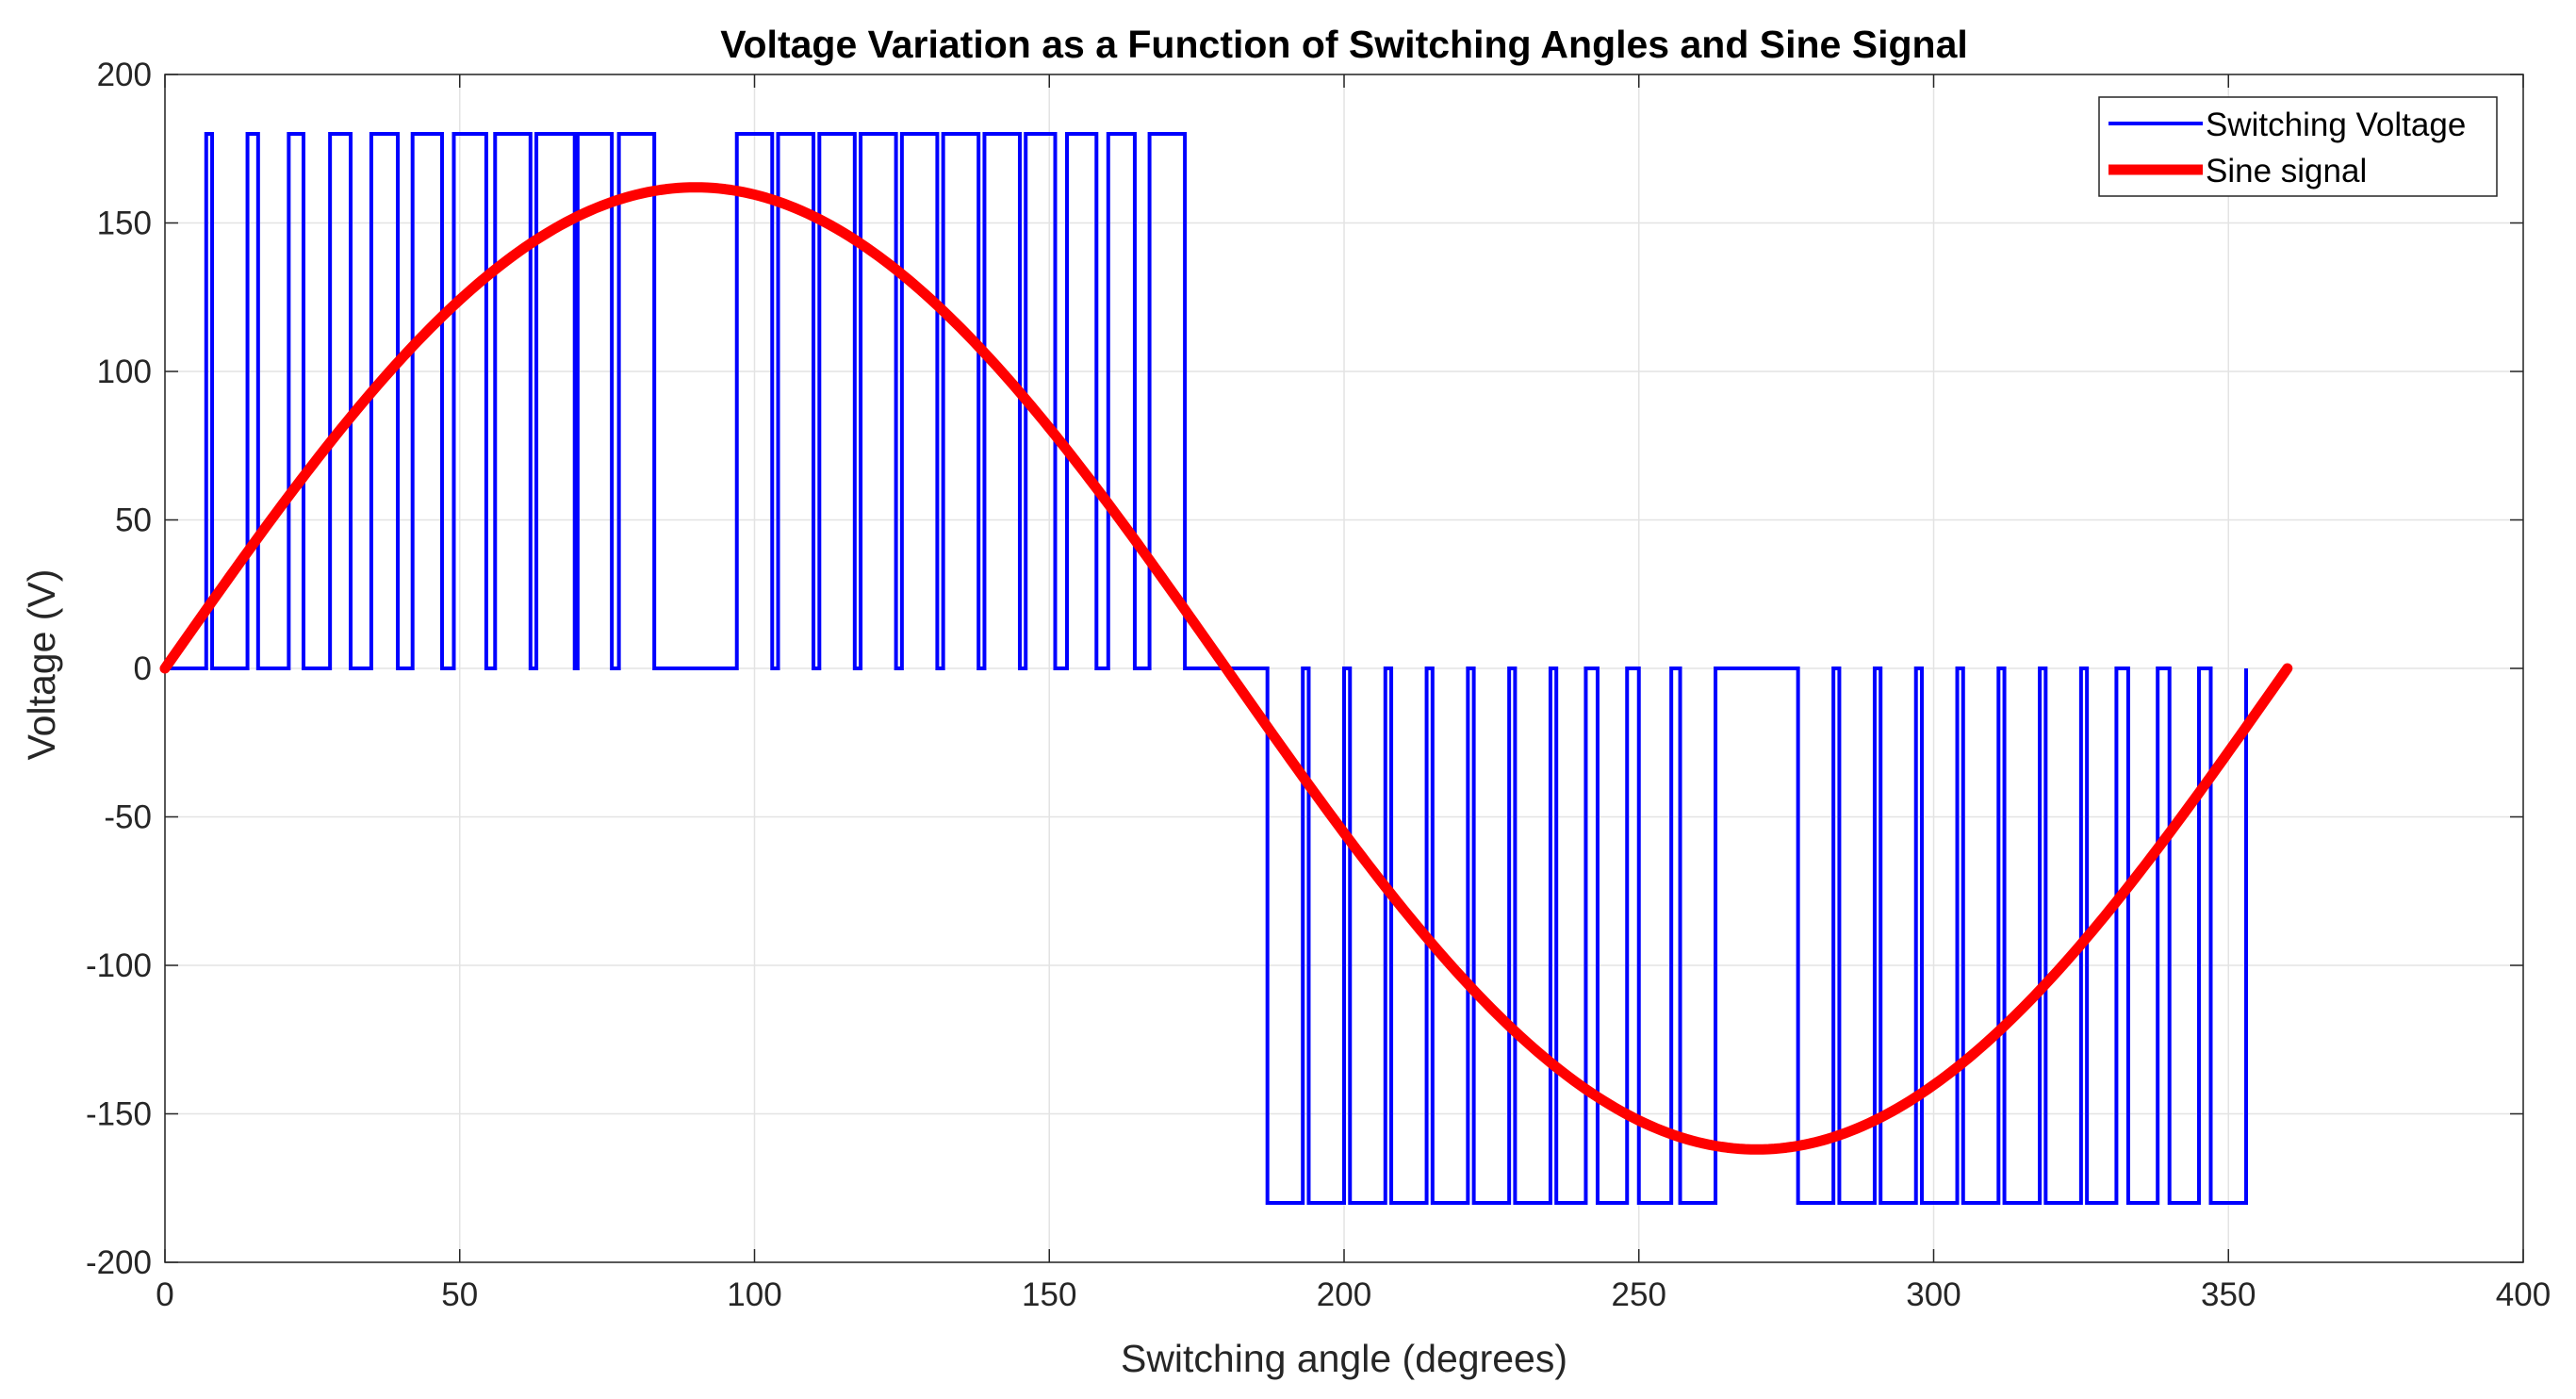  Describe the element at coordinates (2523, 1294) in the screenshot. I see `x-tick-label: 400` at that location.